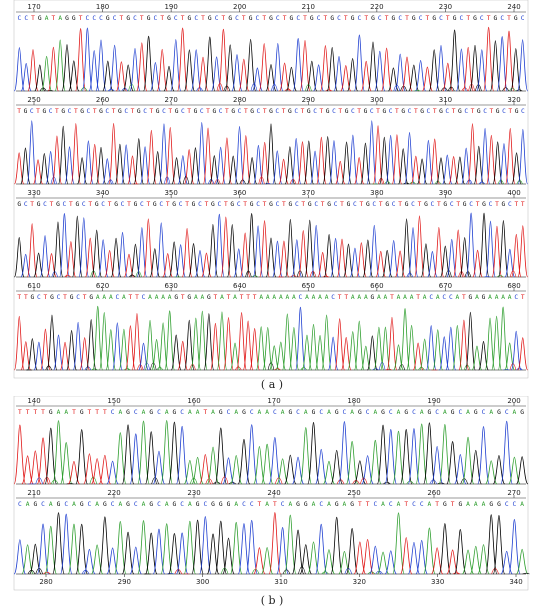 The image size is (544, 608). I want to click on position-tick-label: 610, so click(33, 286).